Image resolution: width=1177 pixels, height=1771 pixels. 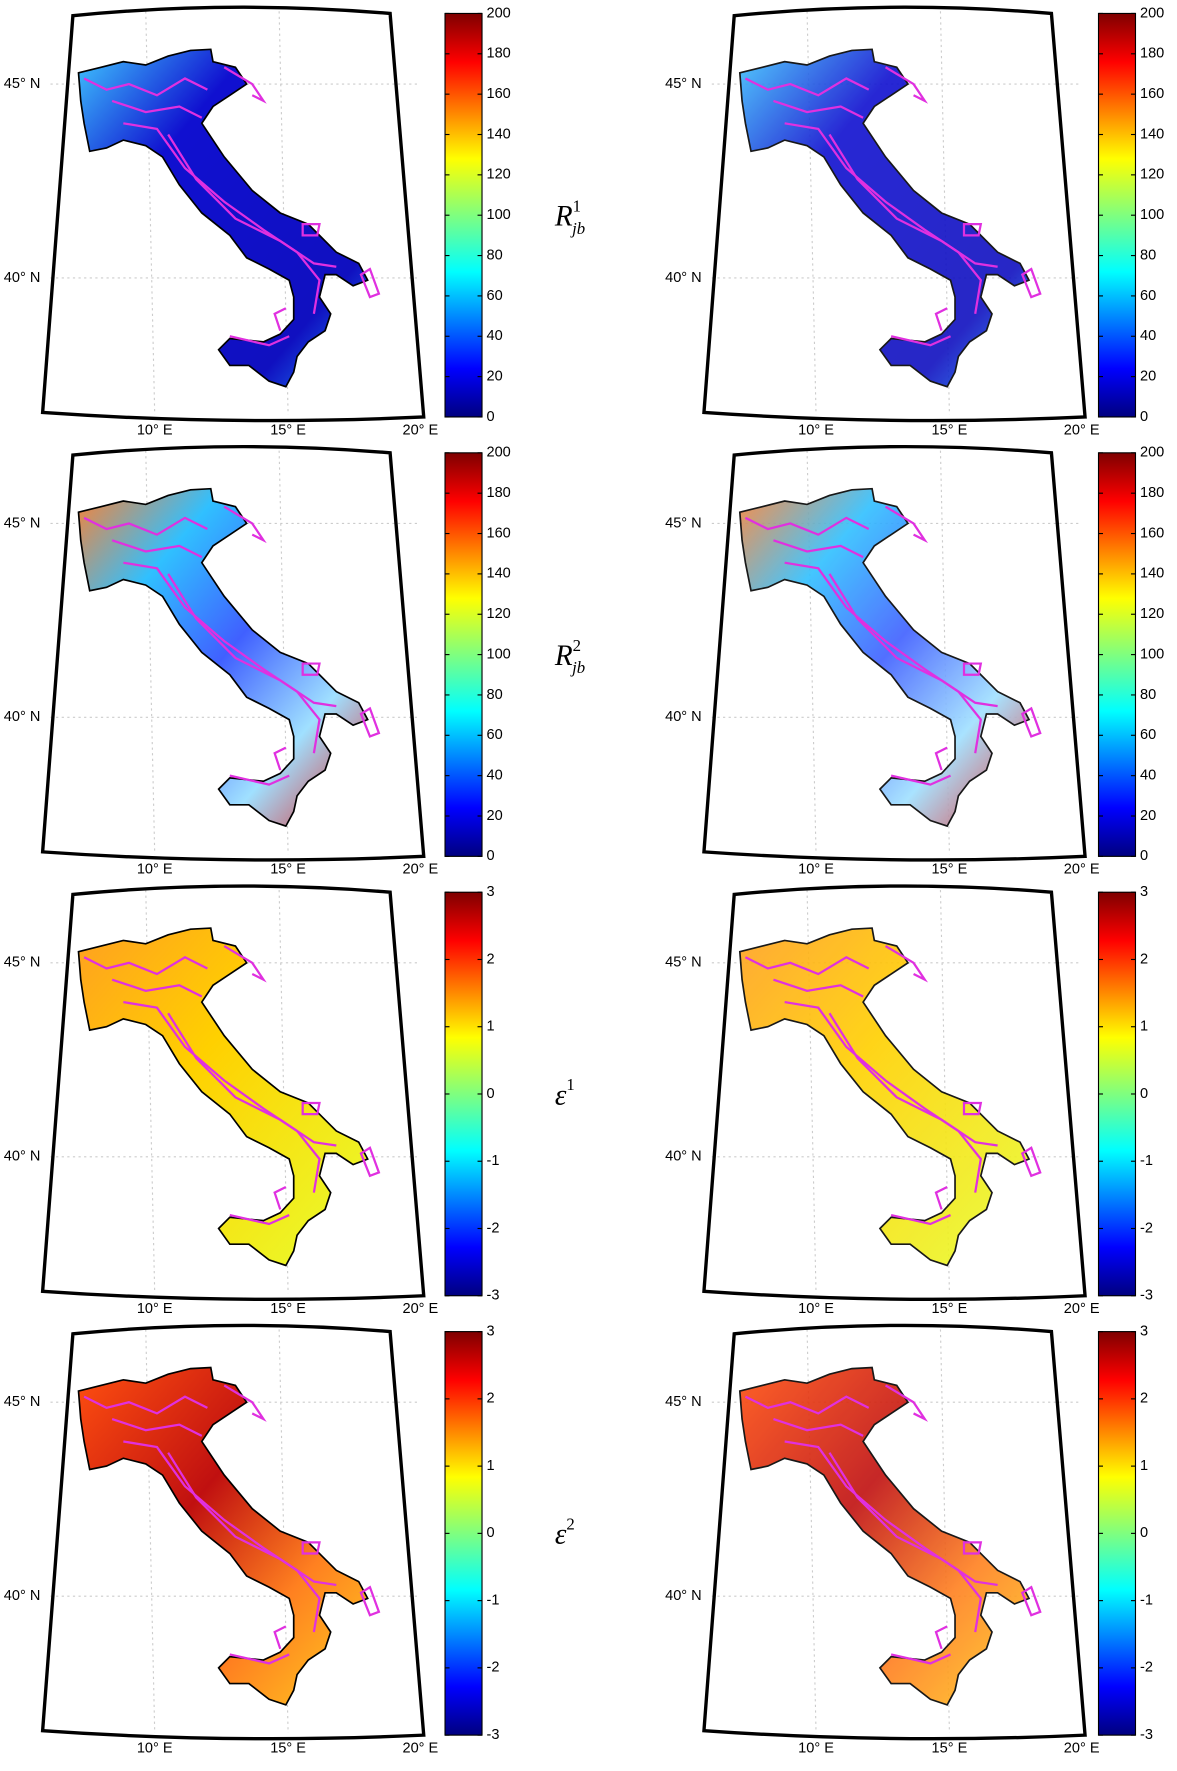 What do you see at coordinates (492, 1600) in the screenshot?
I see `colorbar-tick-label: -1` at bounding box center [492, 1600].